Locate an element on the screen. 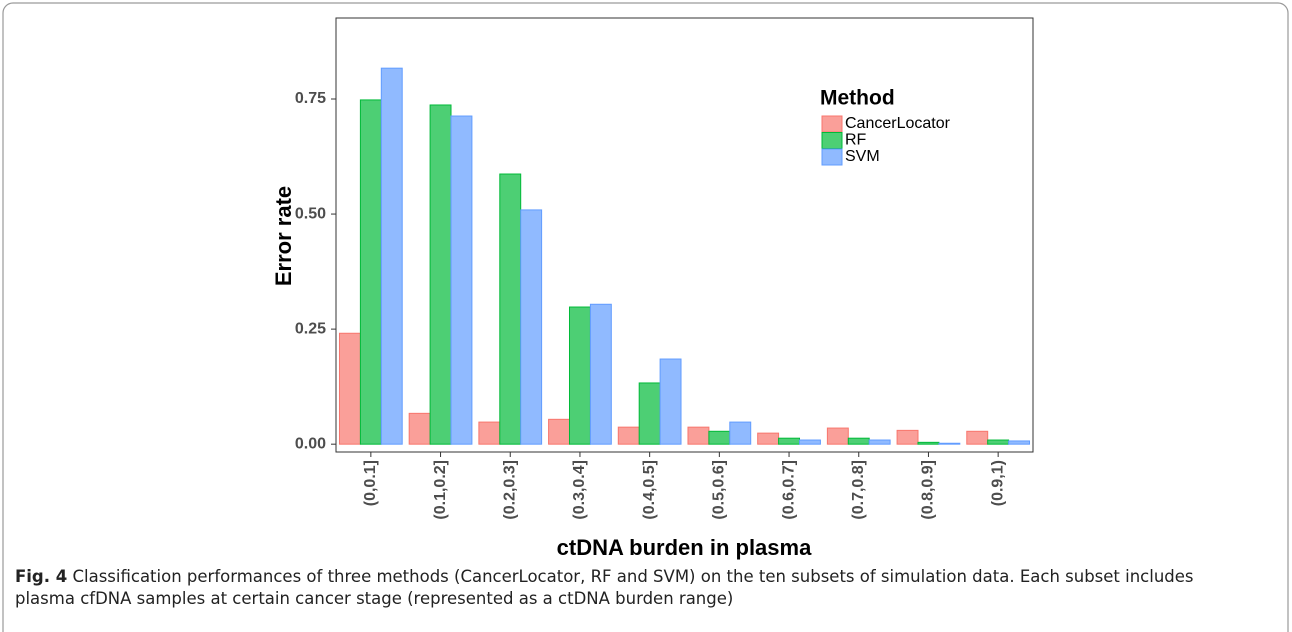 The width and height of the screenshot is (1292, 632). x-axis-title: ctDNA burden in plasma is located at coordinates (684, 547).